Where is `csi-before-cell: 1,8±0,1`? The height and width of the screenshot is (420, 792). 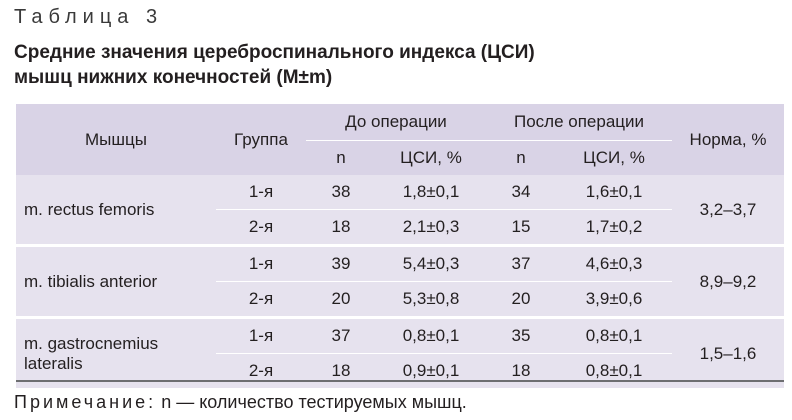 csi-before-cell: 1,8±0,1 is located at coordinates (431, 192).